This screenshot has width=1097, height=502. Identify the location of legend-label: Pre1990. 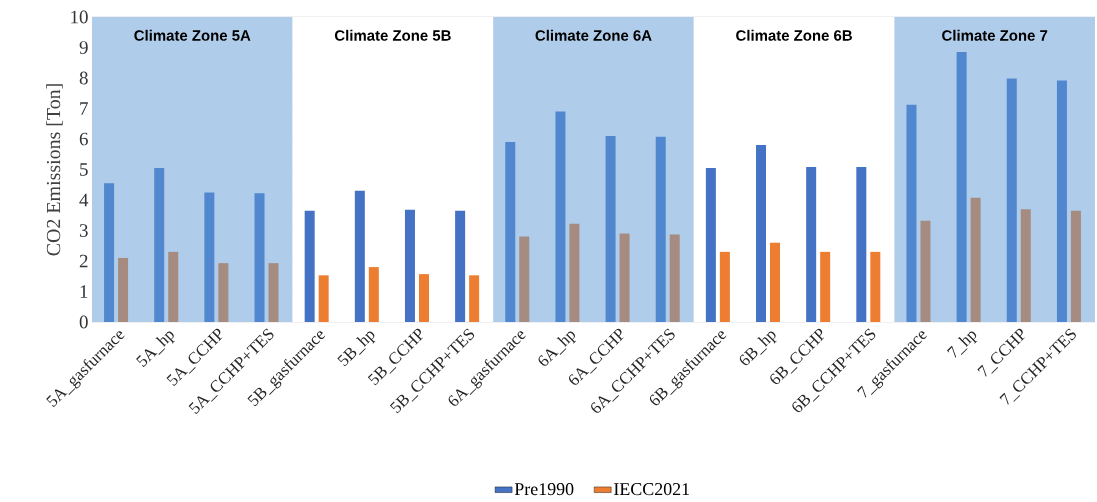
(544, 489).